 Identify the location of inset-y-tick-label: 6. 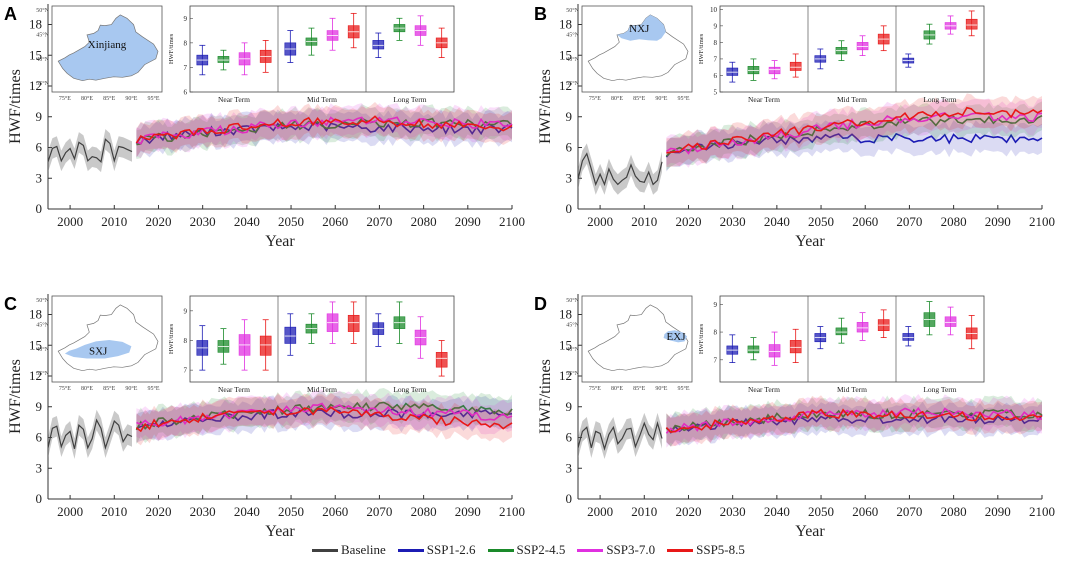
(716, 76).